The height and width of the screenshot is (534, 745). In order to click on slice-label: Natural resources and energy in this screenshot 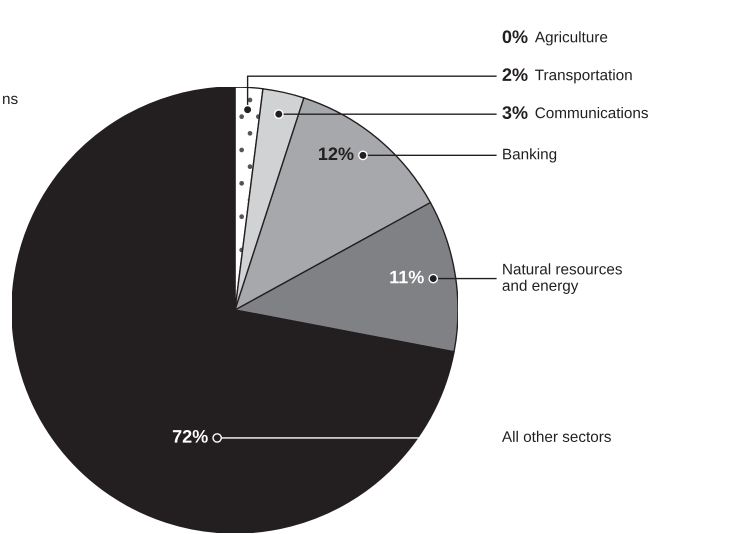, I will do `click(562, 278)`.